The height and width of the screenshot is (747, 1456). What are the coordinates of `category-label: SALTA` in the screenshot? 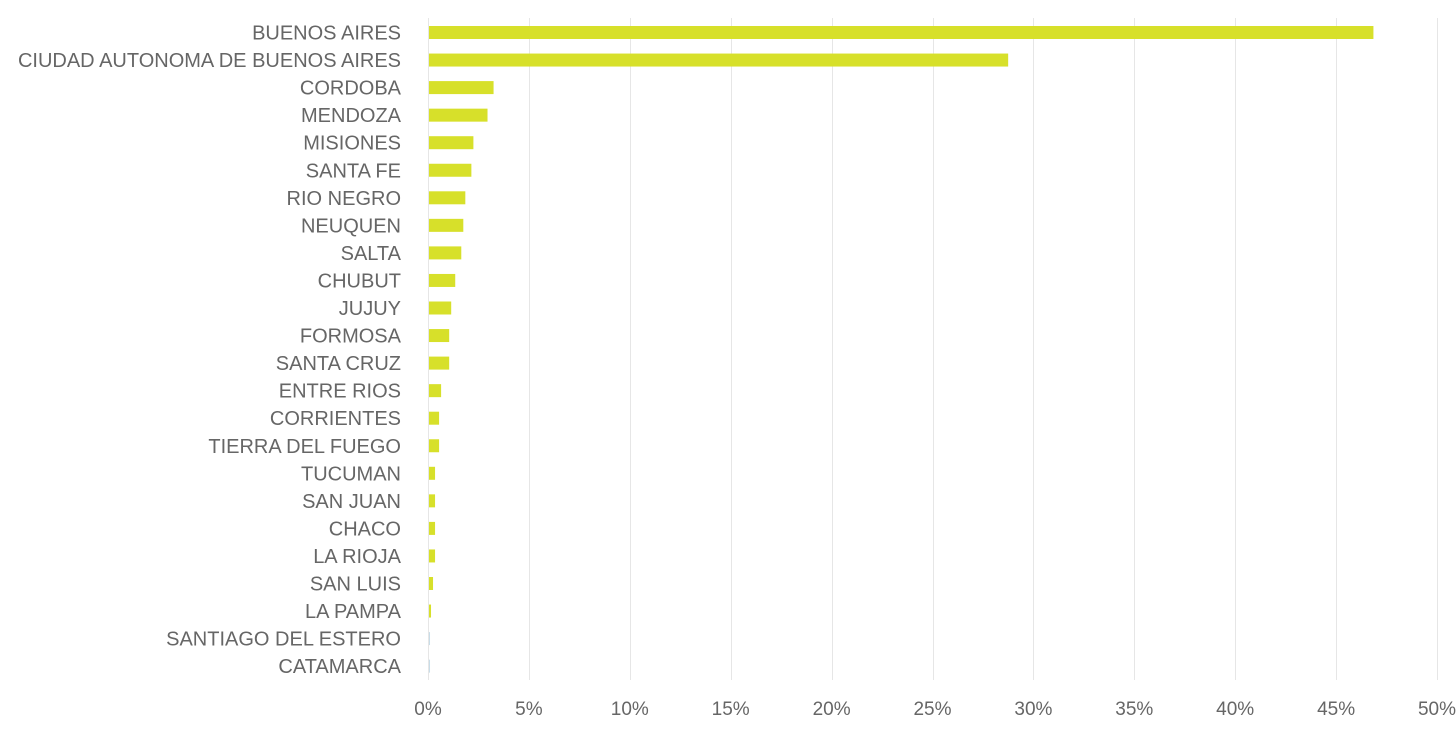 It's located at (371, 254).